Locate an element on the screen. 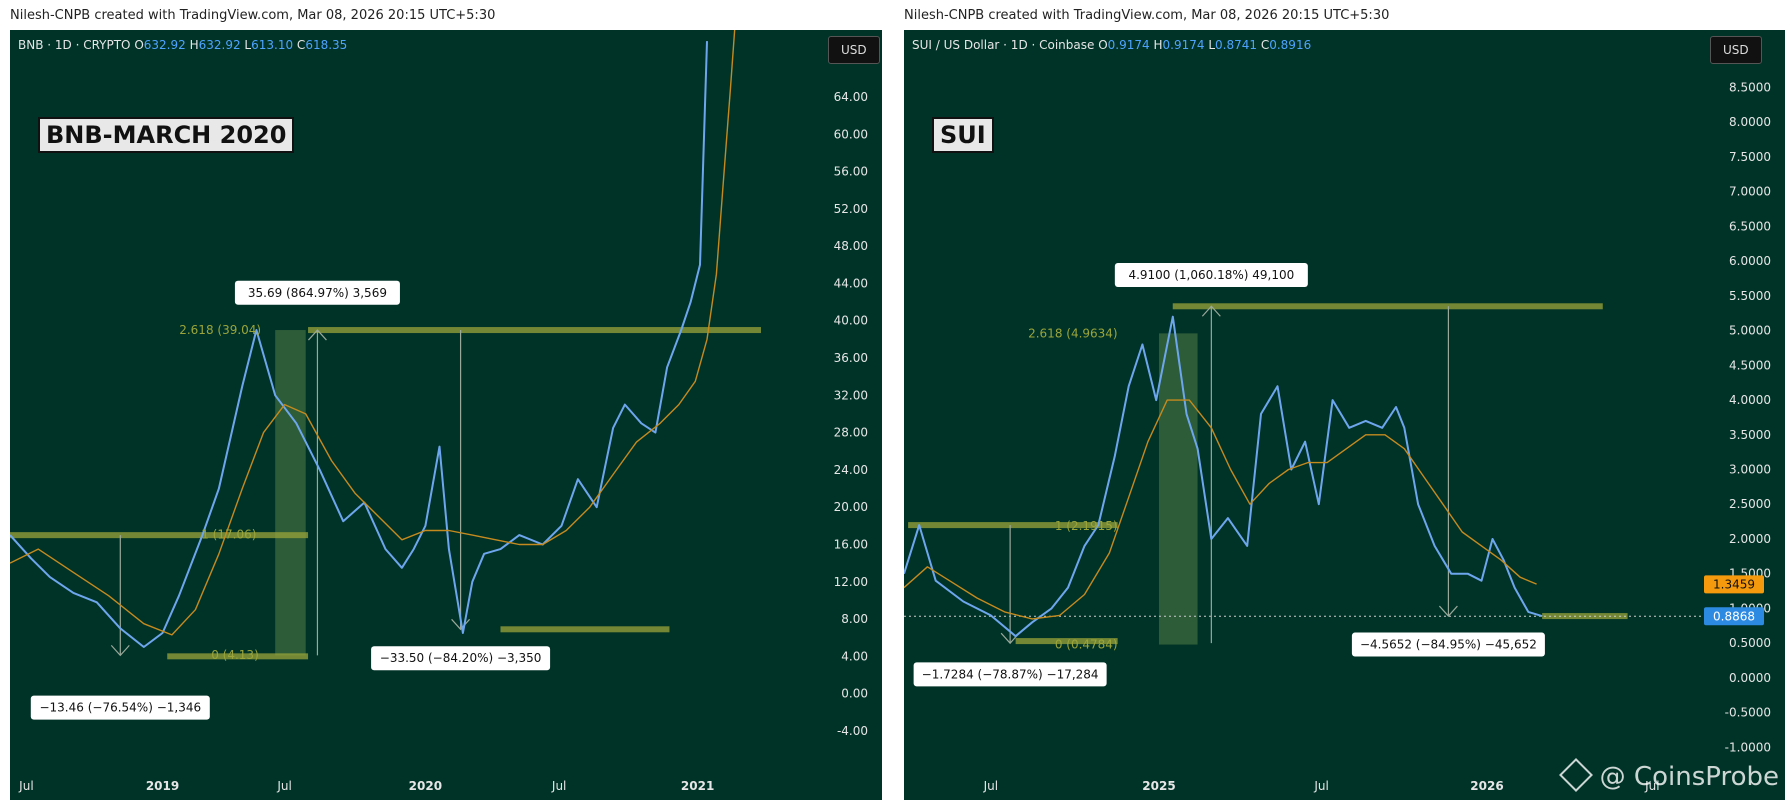  x-tick-label: 2026 is located at coordinates (1486, 786).